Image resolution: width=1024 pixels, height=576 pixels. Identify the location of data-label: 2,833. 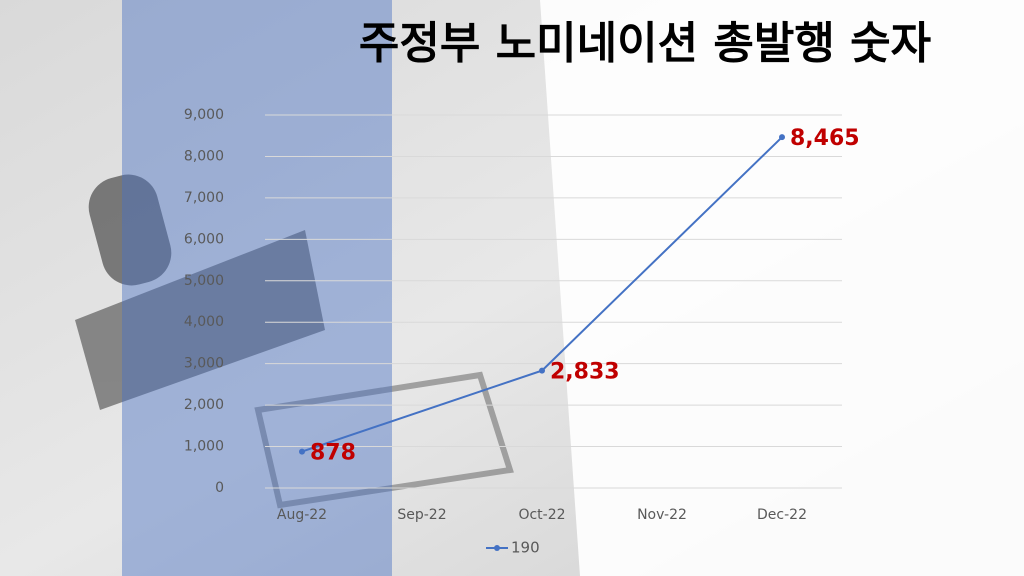
(585, 372).